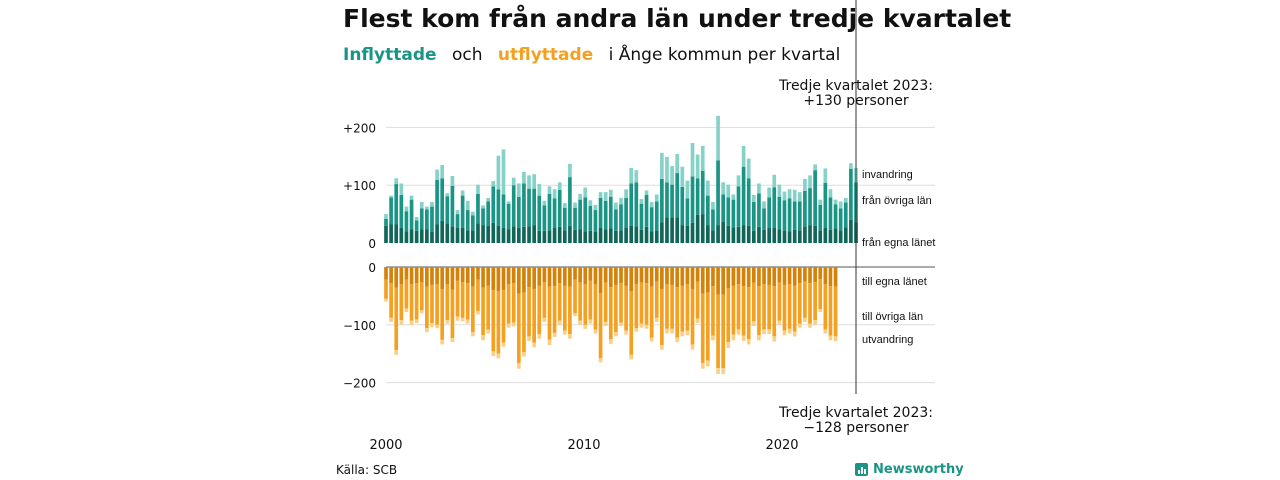 The width and height of the screenshot is (1280, 480). Describe the element at coordinates (367, 470) in the screenshot. I see `source-note: Källa: SCB` at that location.